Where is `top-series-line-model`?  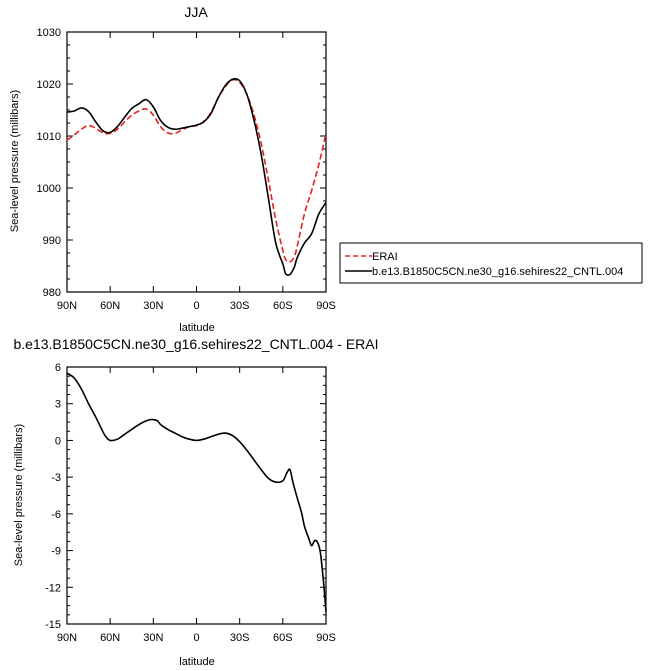 top-series-line-model is located at coordinates (196, 177).